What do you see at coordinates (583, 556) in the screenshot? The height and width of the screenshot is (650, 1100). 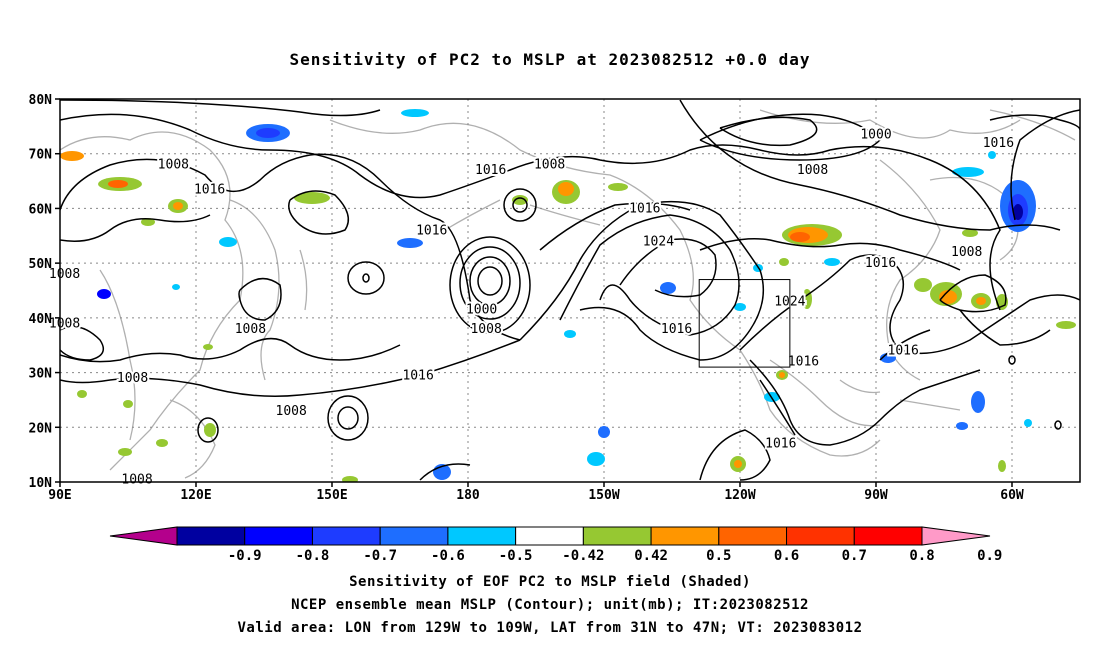 I see `colorbar-label: -0.42` at bounding box center [583, 556].